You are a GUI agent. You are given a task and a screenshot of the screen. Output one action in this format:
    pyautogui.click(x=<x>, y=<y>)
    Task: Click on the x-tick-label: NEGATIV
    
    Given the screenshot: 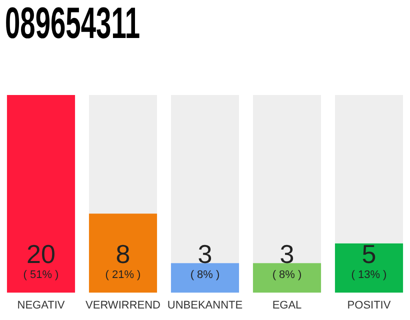 What is the action you would take?
    pyautogui.click(x=41, y=305)
    